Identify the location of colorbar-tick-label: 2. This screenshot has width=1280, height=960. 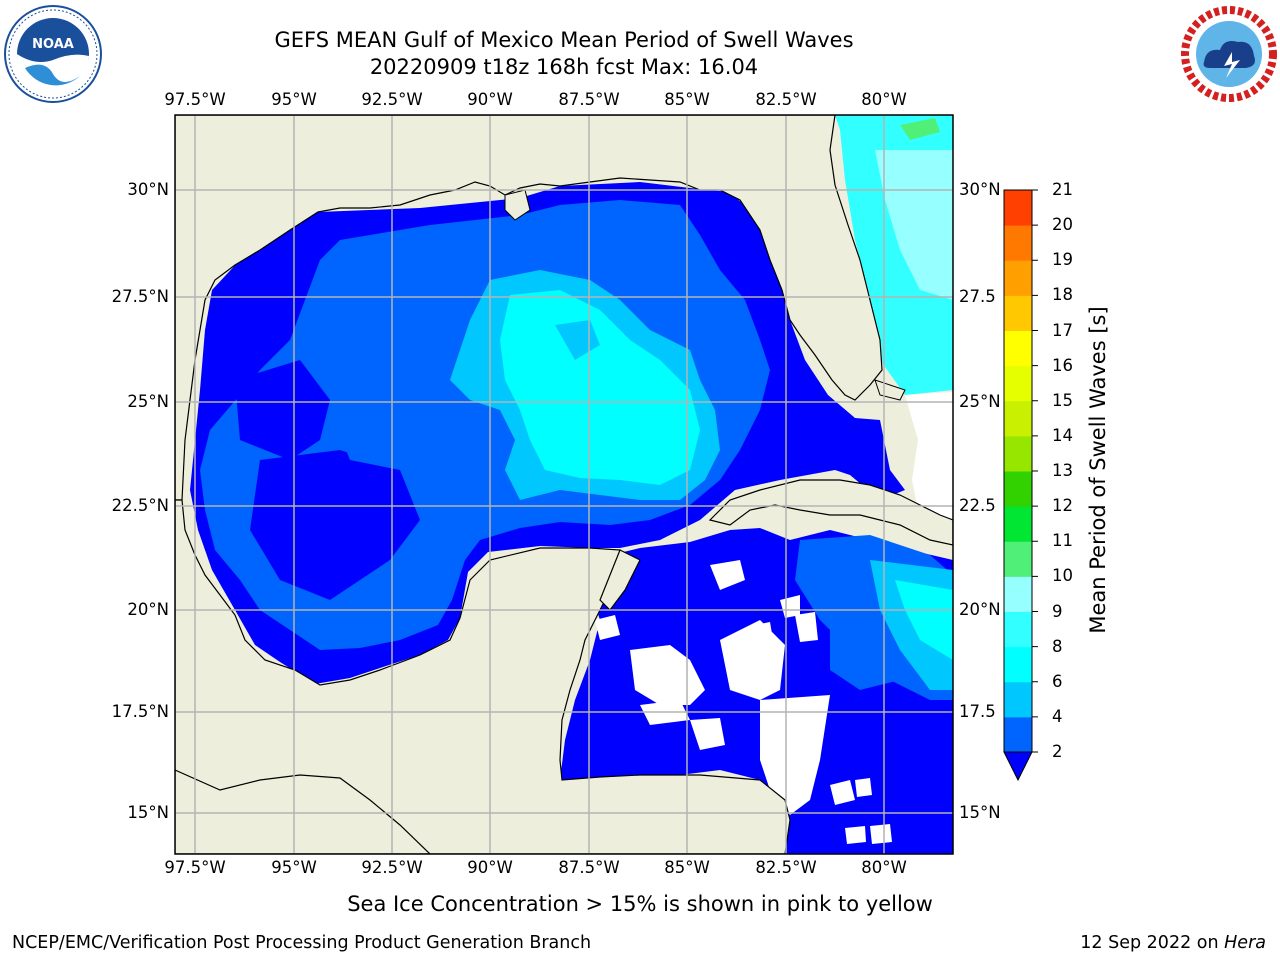
(1057, 751).